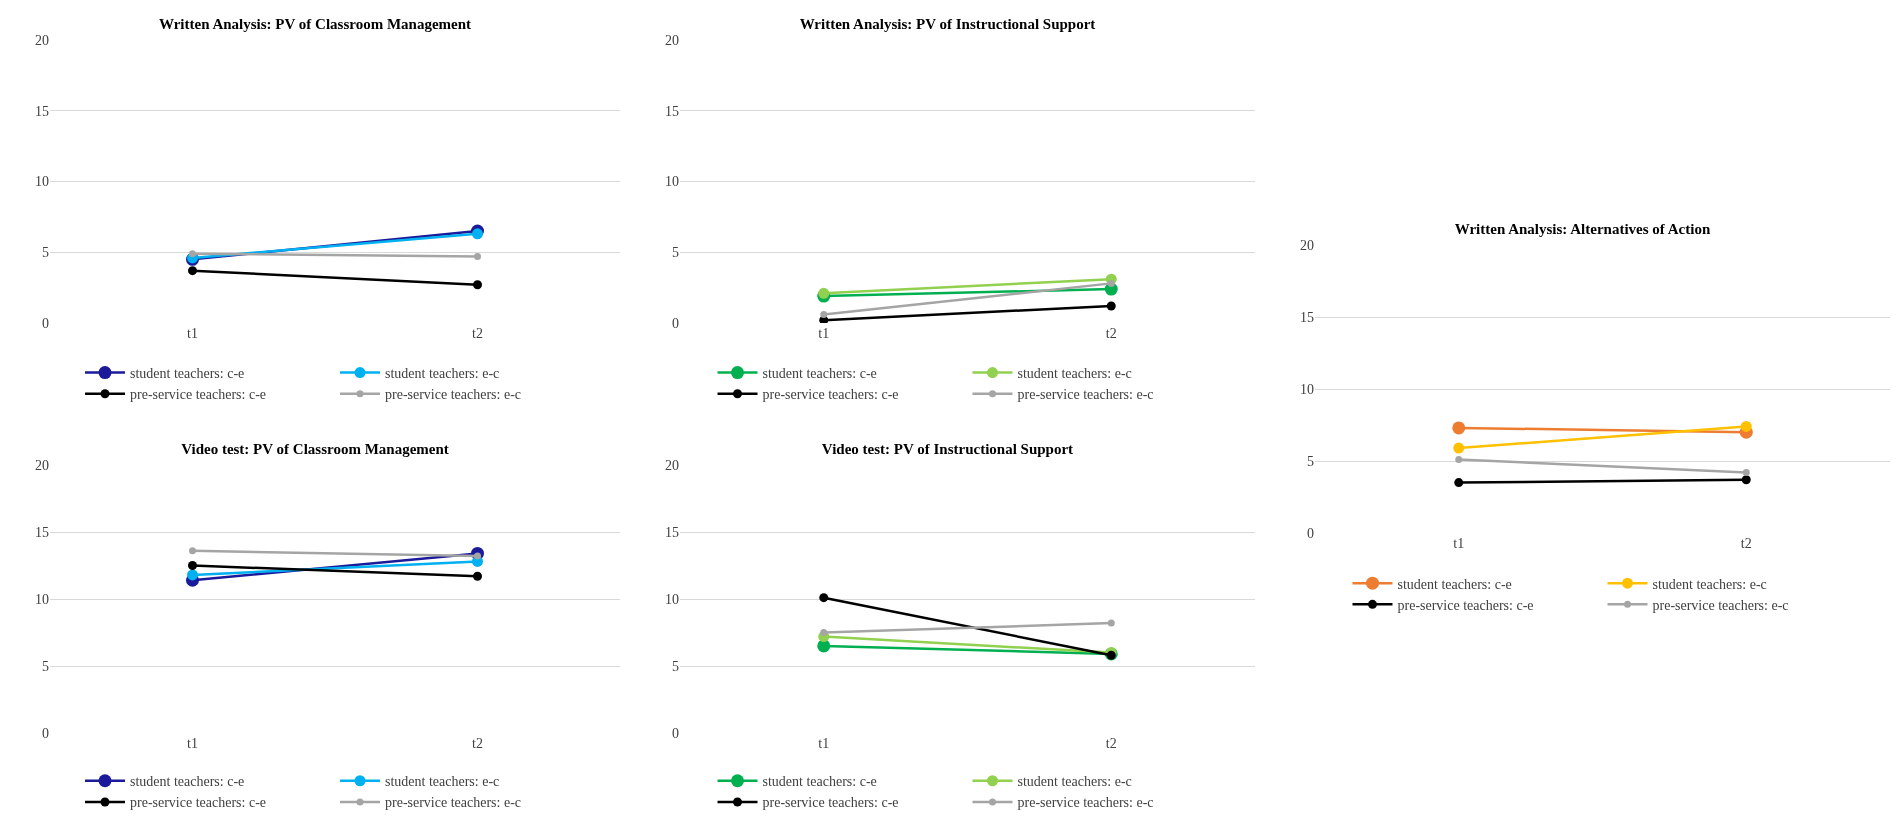 The width and height of the screenshot is (1900, 828). I want to click on chart-title: Written Analysis: PV of Classroom Management, so click(315, 23).